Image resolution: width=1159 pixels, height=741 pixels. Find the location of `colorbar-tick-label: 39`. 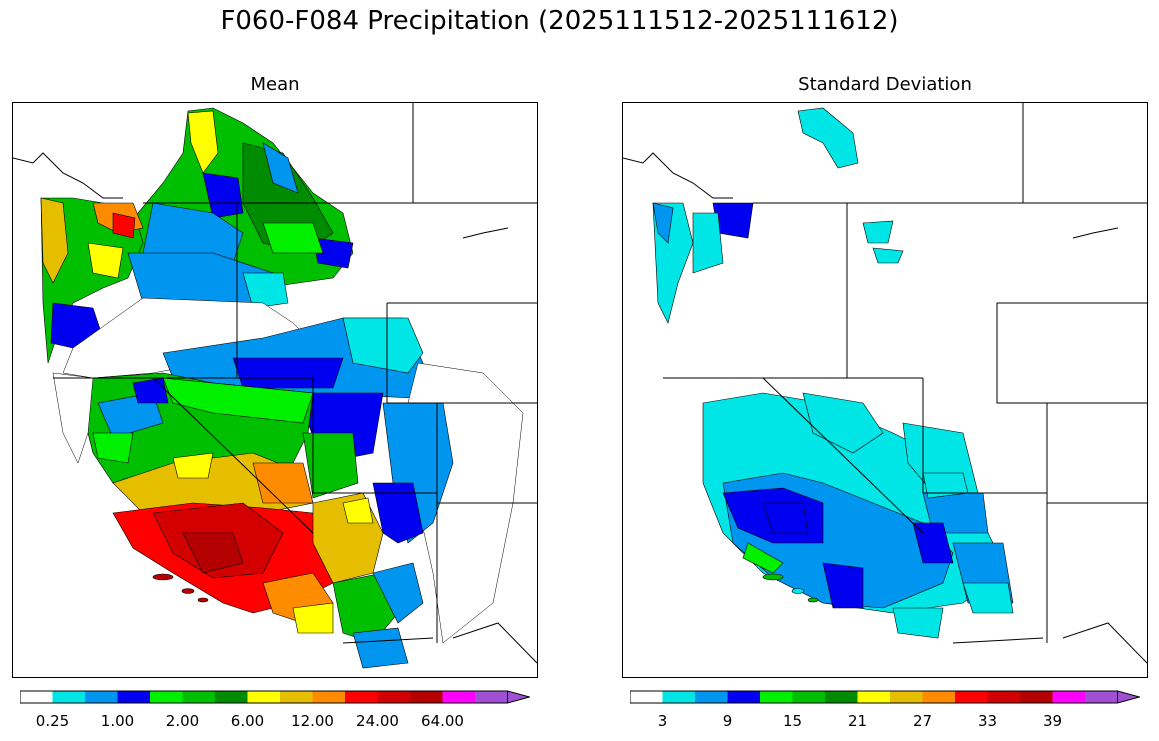

colorbar-tick-label: 39 is located at coordinates (1052, 721).